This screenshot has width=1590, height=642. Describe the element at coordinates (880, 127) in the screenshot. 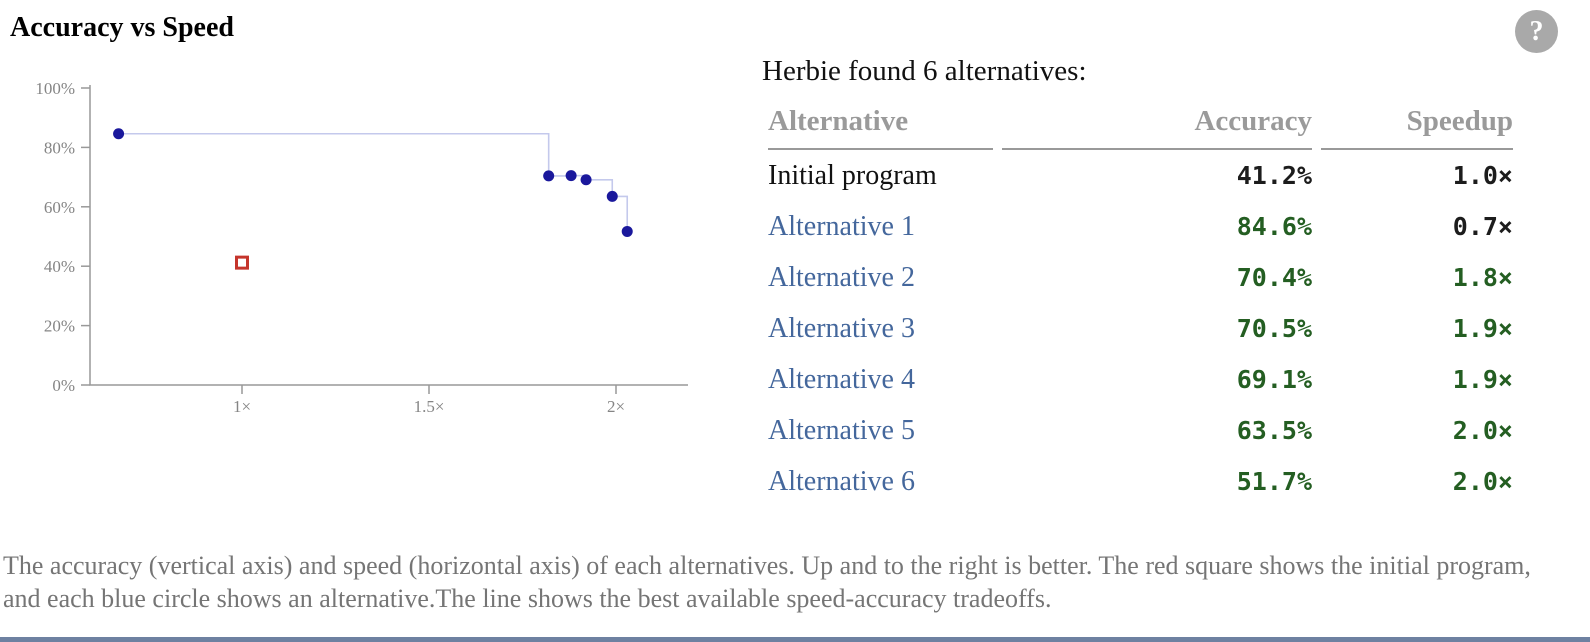

I see `column-header-alternative: Alternative` at that location.